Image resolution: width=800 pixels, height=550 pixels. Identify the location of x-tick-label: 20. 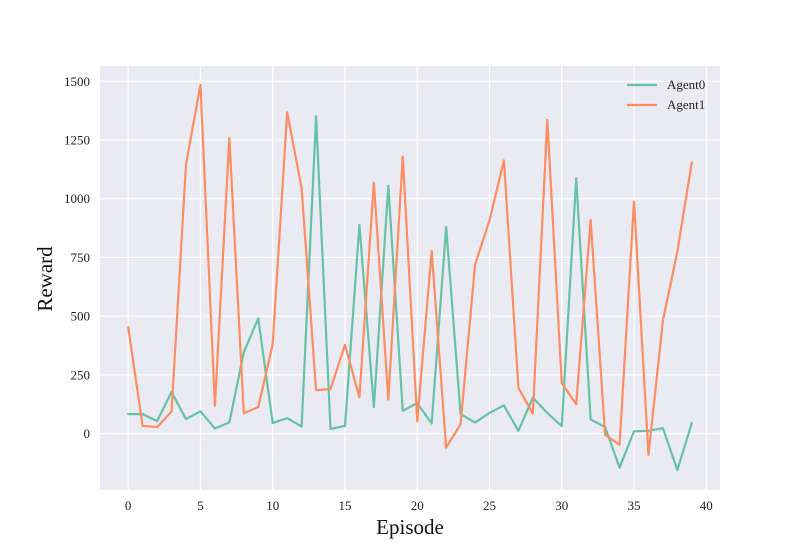
(417, 505).